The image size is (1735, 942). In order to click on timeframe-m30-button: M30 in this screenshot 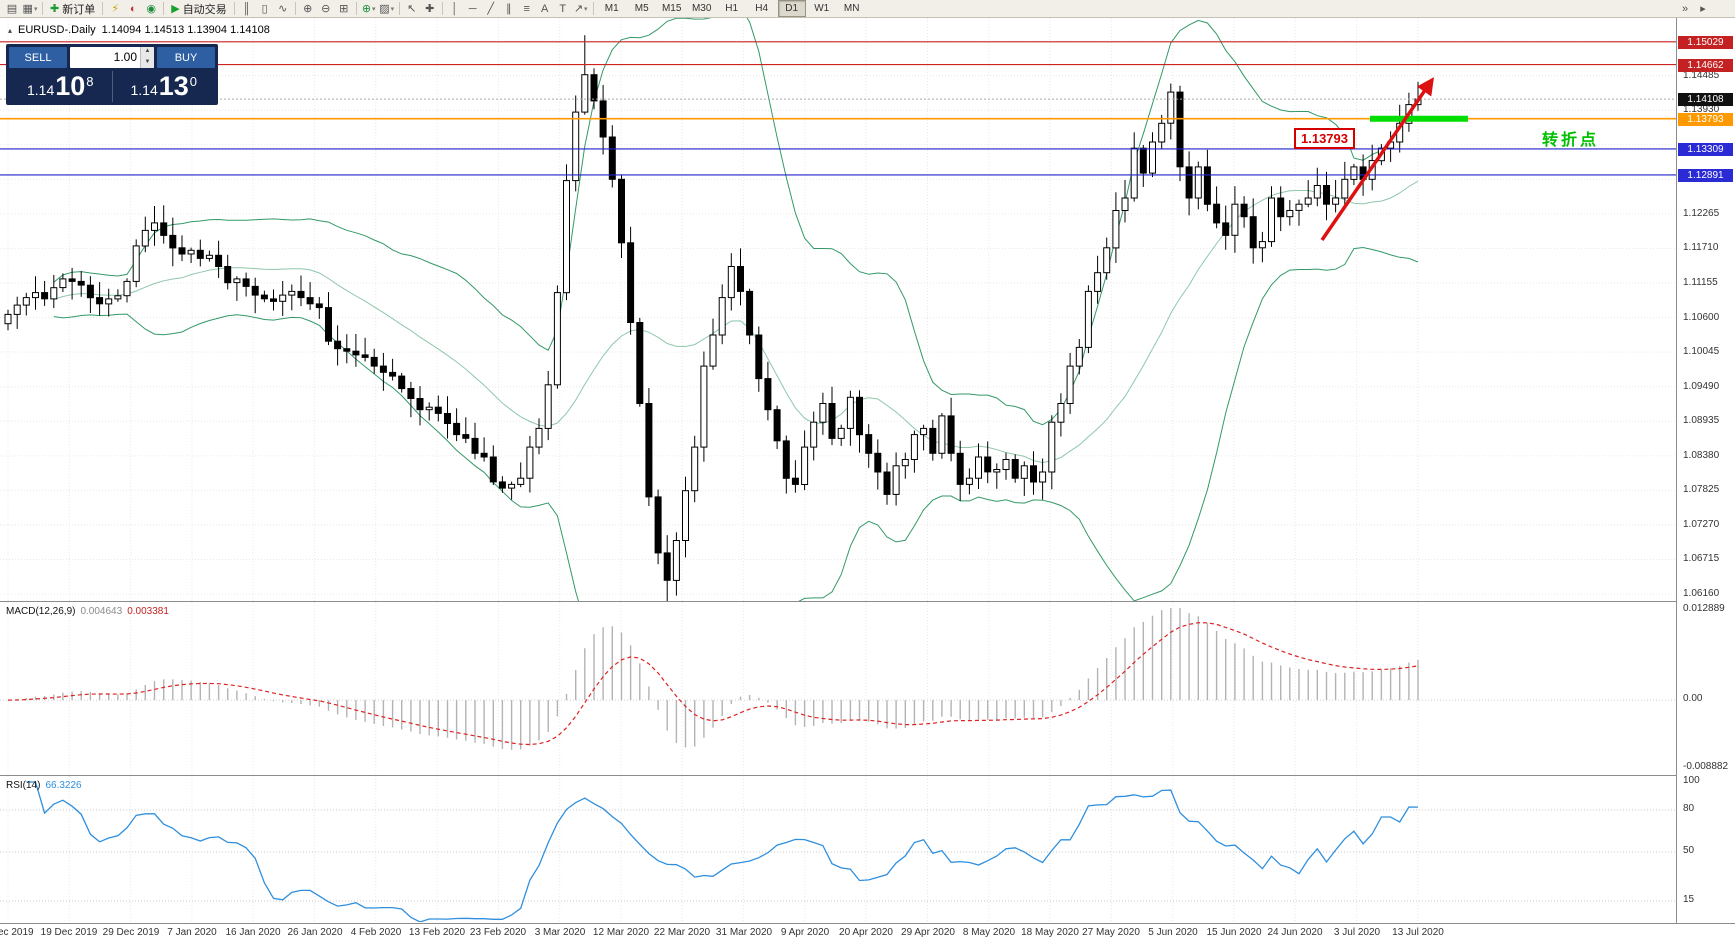, I will do `click(701, 8)`.